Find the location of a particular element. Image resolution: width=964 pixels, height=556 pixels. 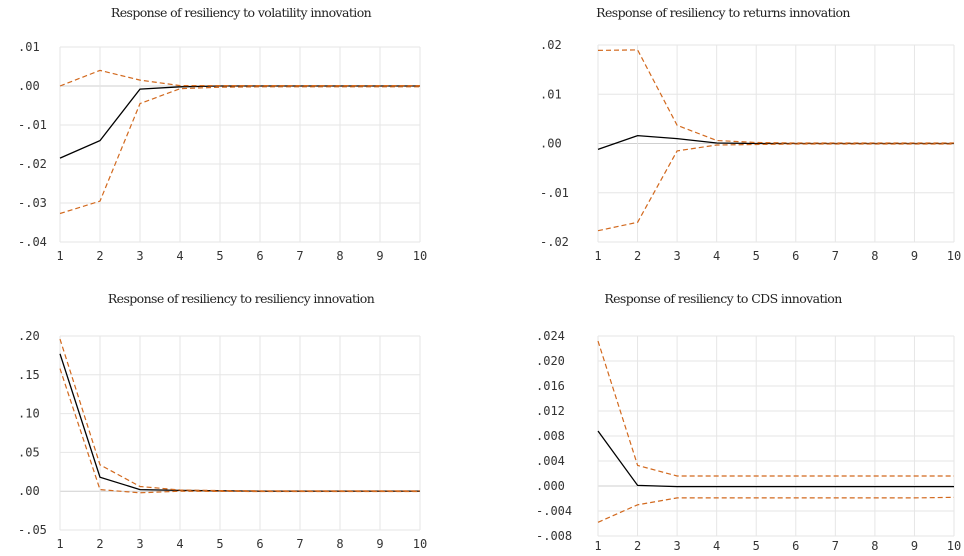

y-tick-label: .024 is located at coordinates (550, 336).